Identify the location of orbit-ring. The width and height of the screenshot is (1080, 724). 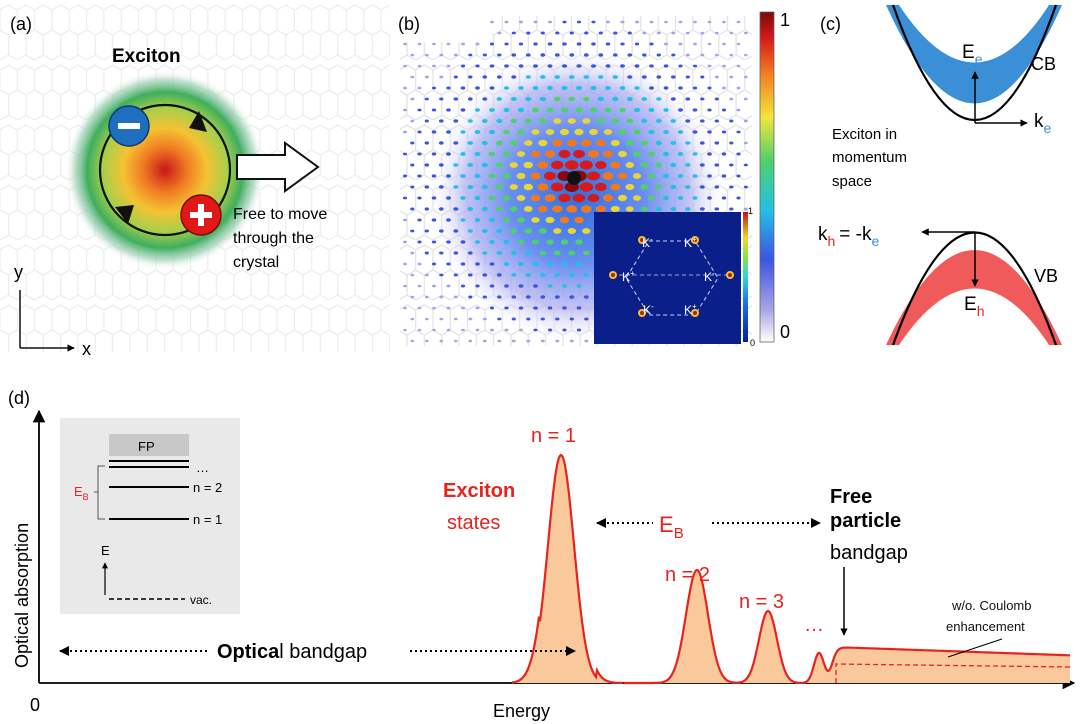
(165, 170).